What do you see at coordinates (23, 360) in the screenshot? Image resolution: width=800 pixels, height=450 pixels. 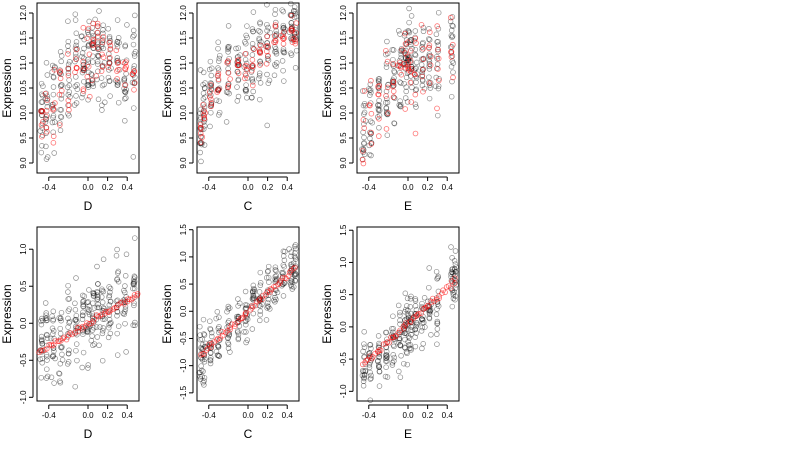 I see `y-tick-label: -0.5` at bounding box center [23, 360].